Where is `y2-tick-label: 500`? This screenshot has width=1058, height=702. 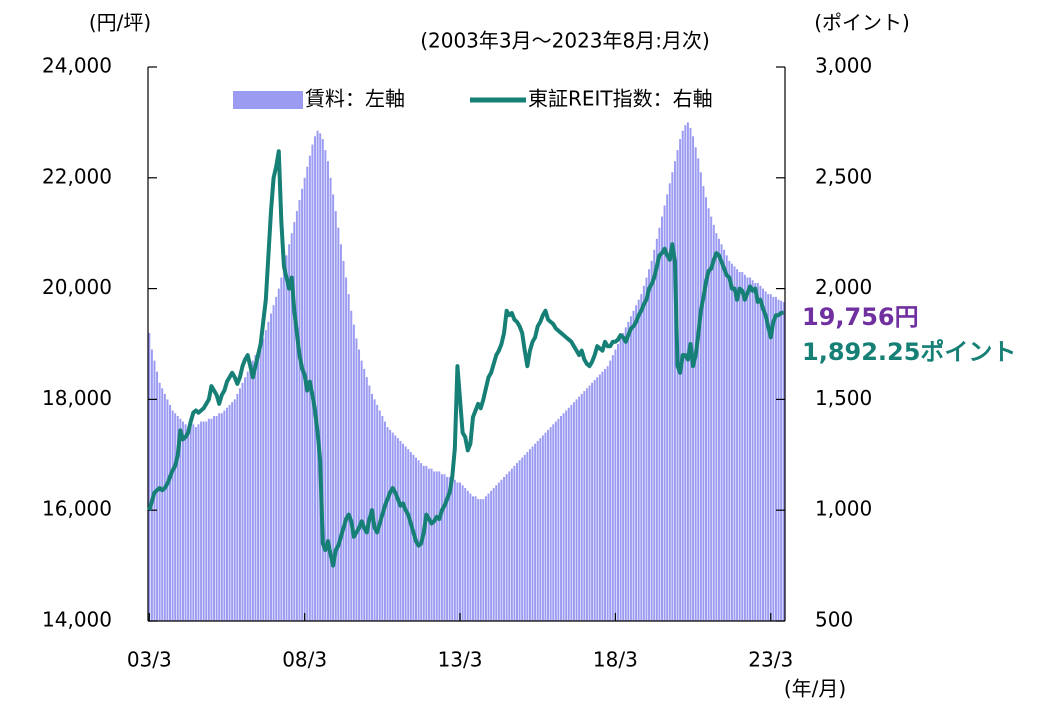 y2-tick-label: 500 is located at coordinates (834, 620).